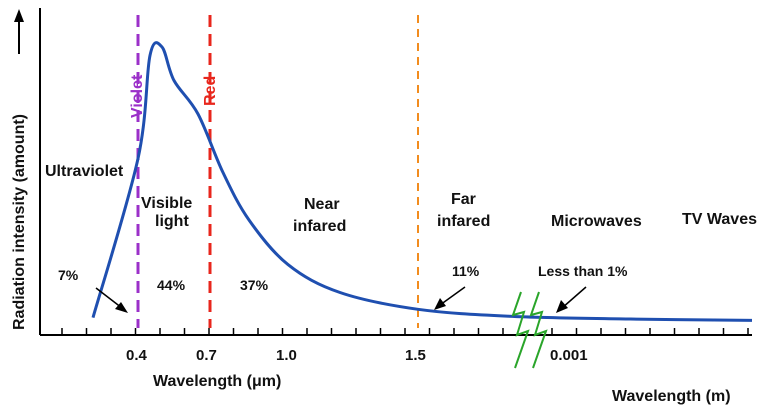 This screenshot has height=409, width=773. Describe the element at coordinates (111, 300) in the screenshot. I see `pointer-arrow-ultraviolet` at that location.